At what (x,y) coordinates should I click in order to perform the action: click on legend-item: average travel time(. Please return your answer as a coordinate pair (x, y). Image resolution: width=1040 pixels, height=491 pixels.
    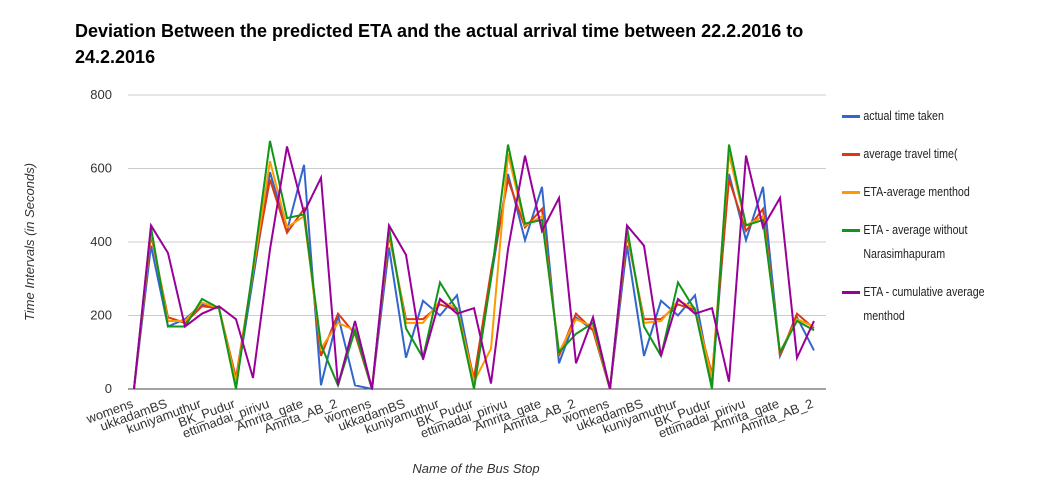
    Looking at the image, I should click on (922, 154).